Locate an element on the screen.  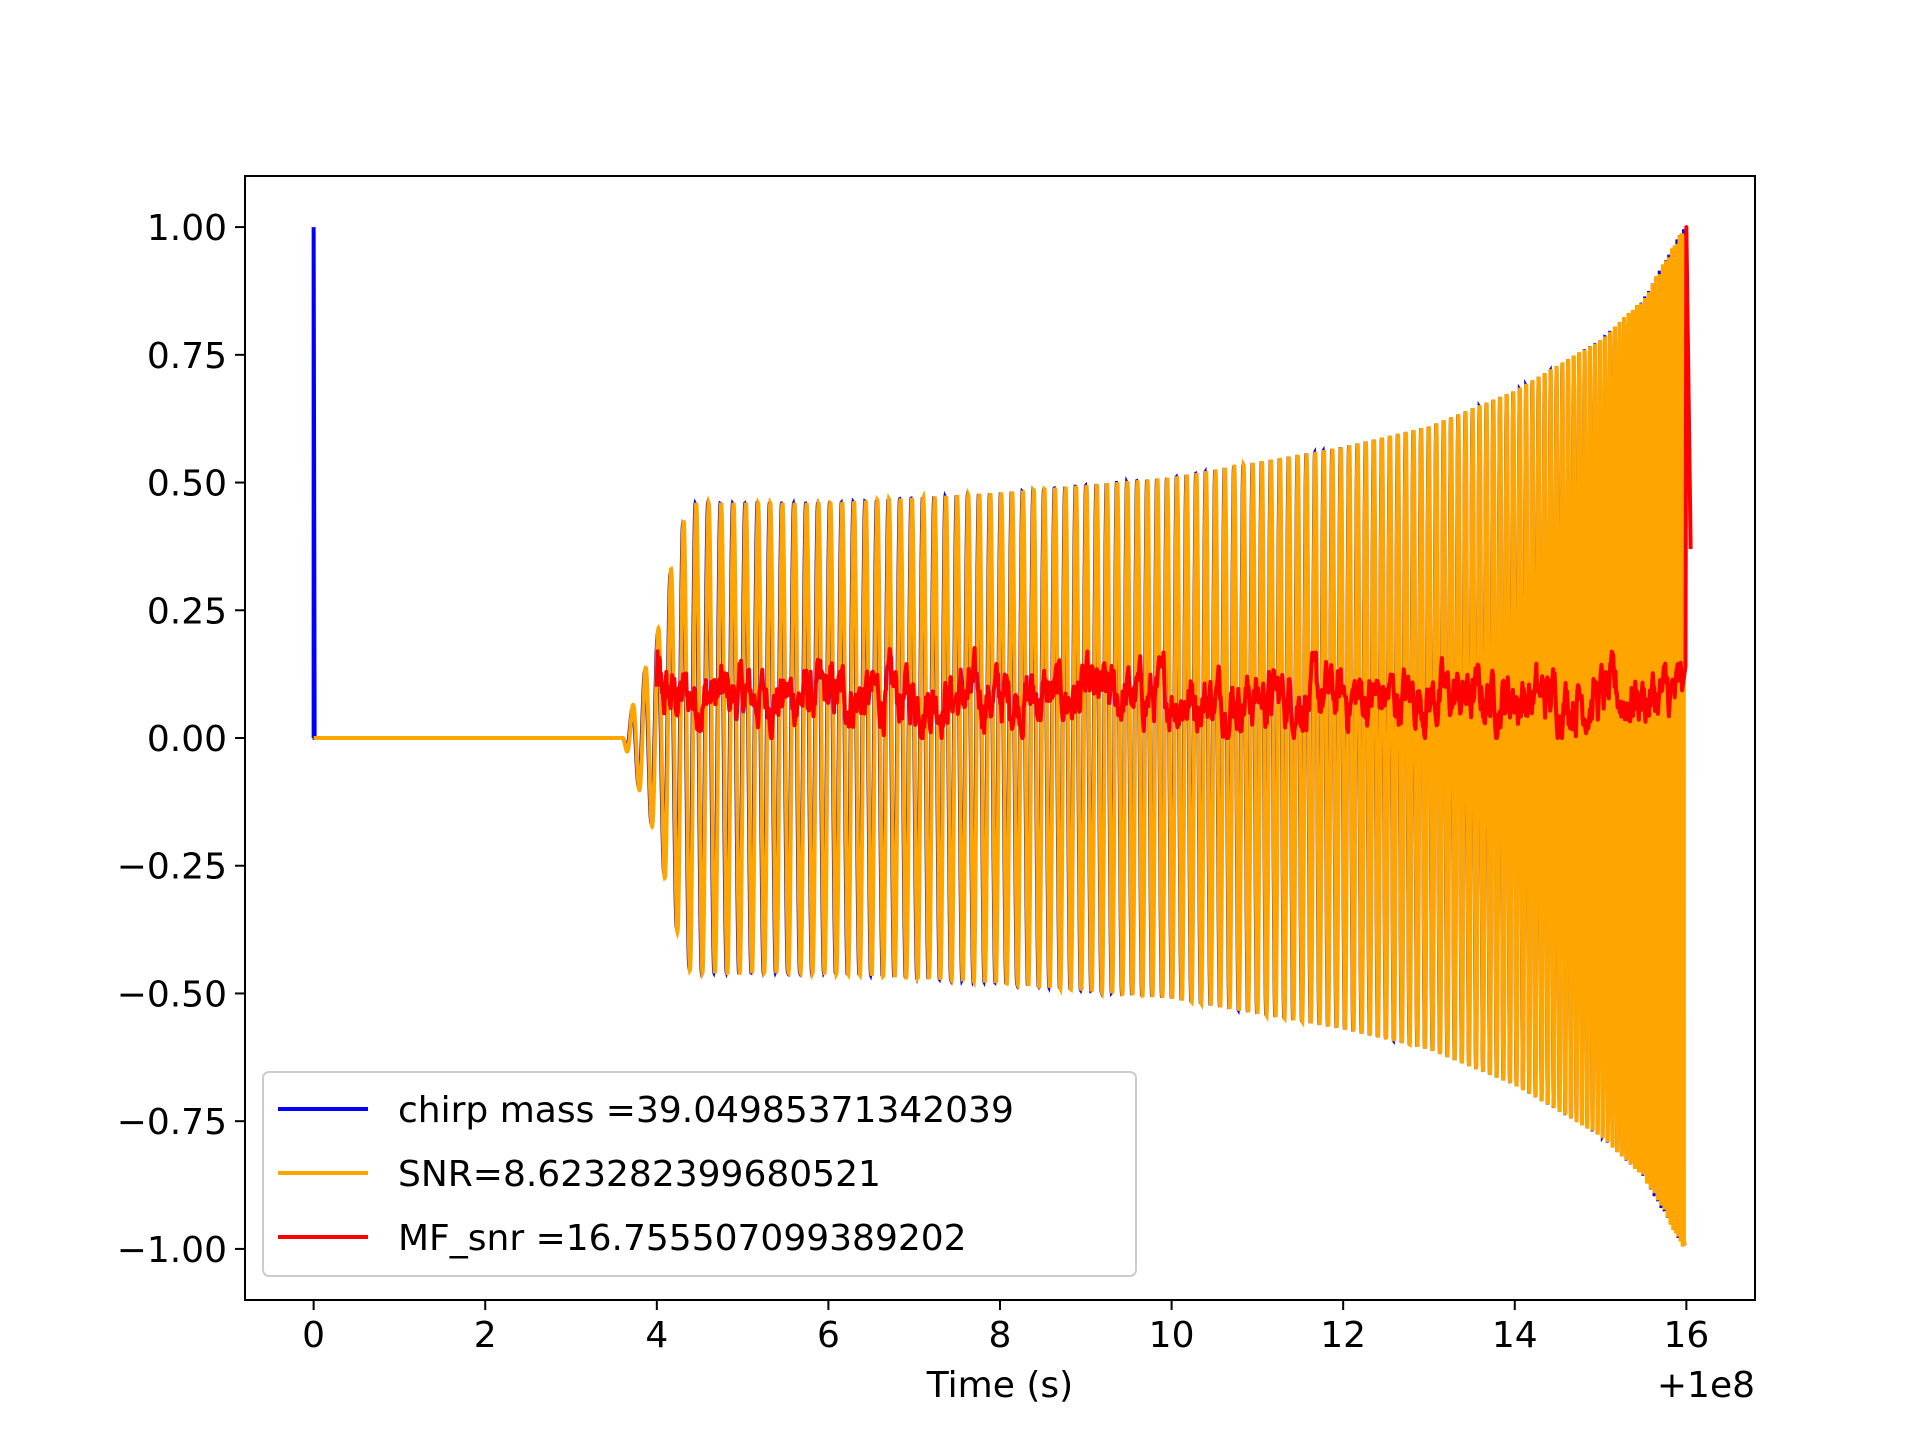
x-tick-label: 16 is located at coordinates (1686, 1335).